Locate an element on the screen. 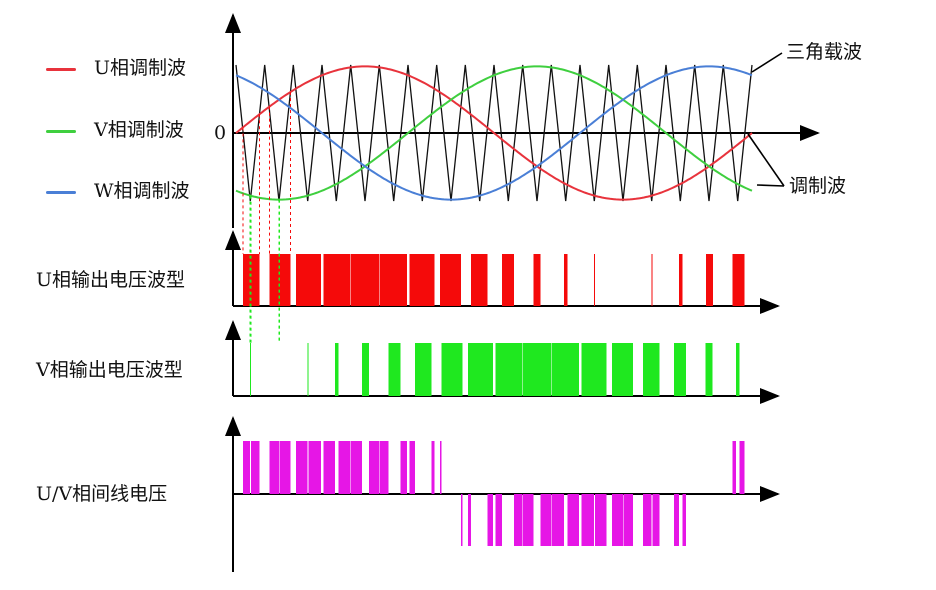 Image resolution: width=936 pixels, height=590 pixels. u-legend-label: U相调制波 is located at coordinates (140, 68).